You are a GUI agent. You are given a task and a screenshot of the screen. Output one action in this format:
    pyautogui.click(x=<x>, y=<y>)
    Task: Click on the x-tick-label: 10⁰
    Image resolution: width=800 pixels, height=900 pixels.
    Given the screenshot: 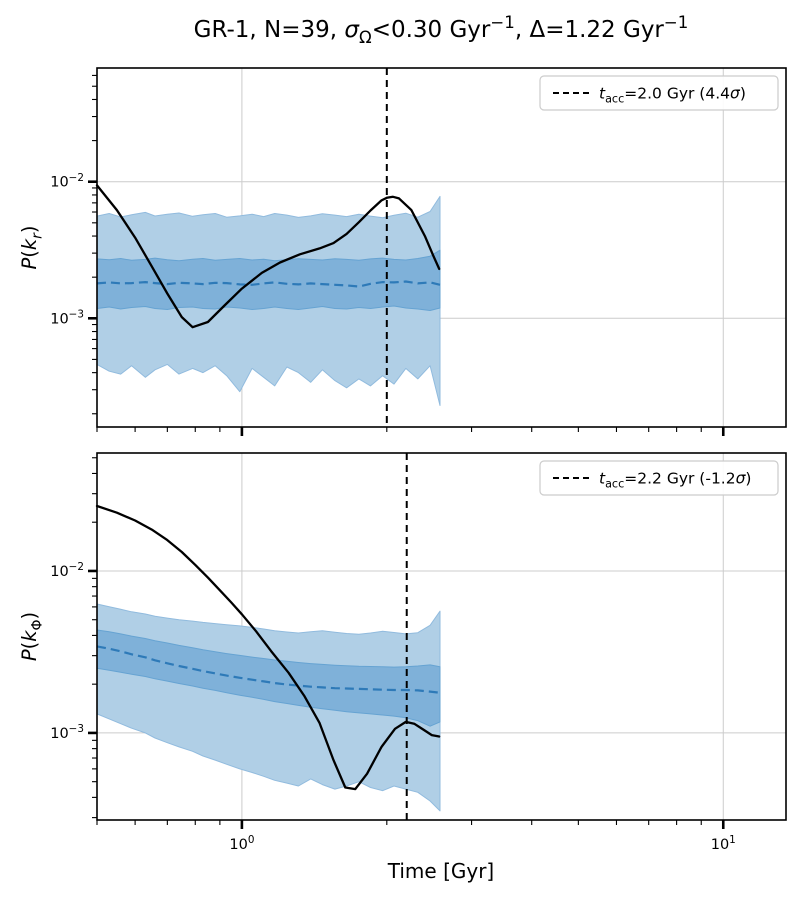 What is the action you would take?
    pyautogui.click(x=241, y=843)
    